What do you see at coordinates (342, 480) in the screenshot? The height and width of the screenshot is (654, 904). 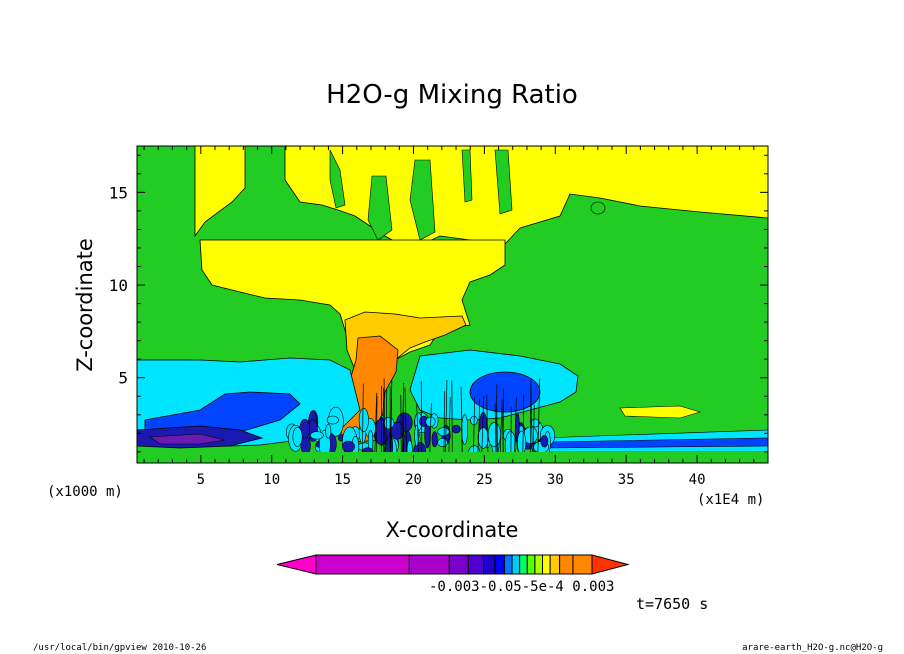 I see `x-tick-label: 15` at bounding box center [342, 480].